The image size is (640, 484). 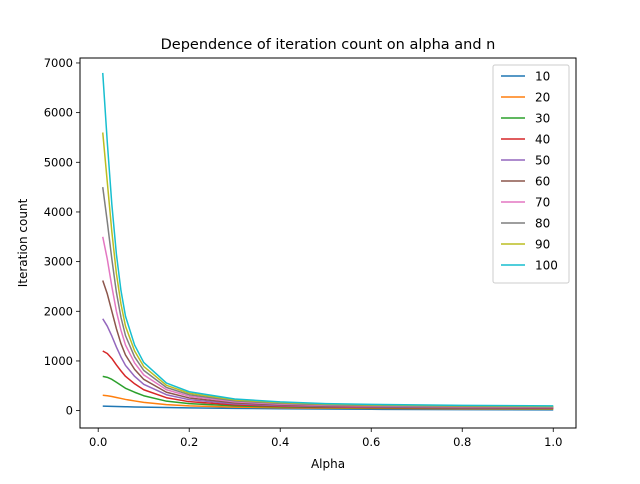 What do you see at coordinates (542, 245) in the screenshot?
I see `legend-label-90: 90` at bounding box center [542, 245].